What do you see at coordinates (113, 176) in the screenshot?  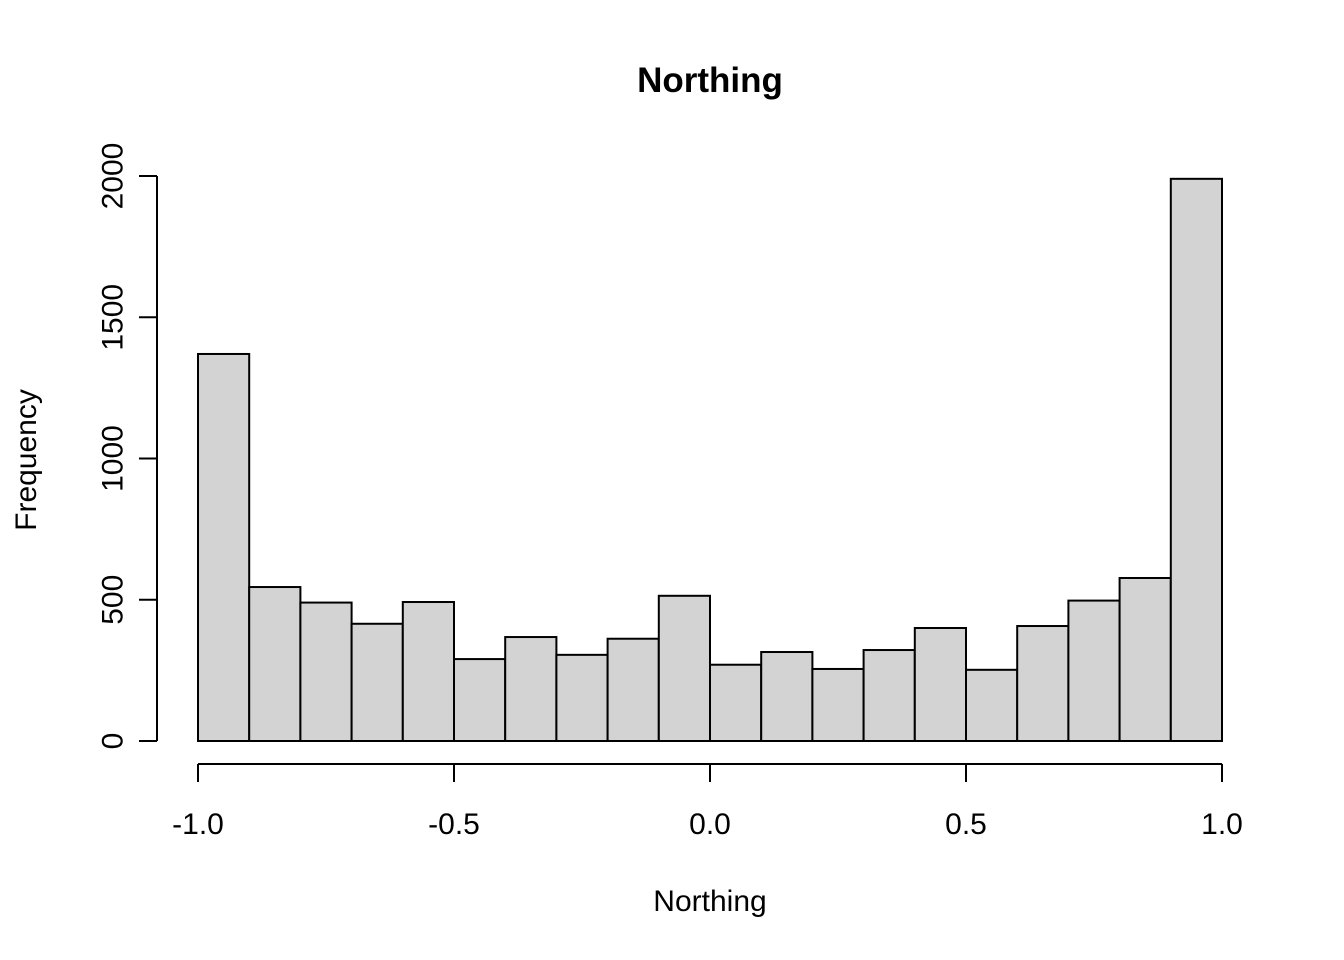 I see `y-tick-label-4: 2000` at bounding box center [113, 176].